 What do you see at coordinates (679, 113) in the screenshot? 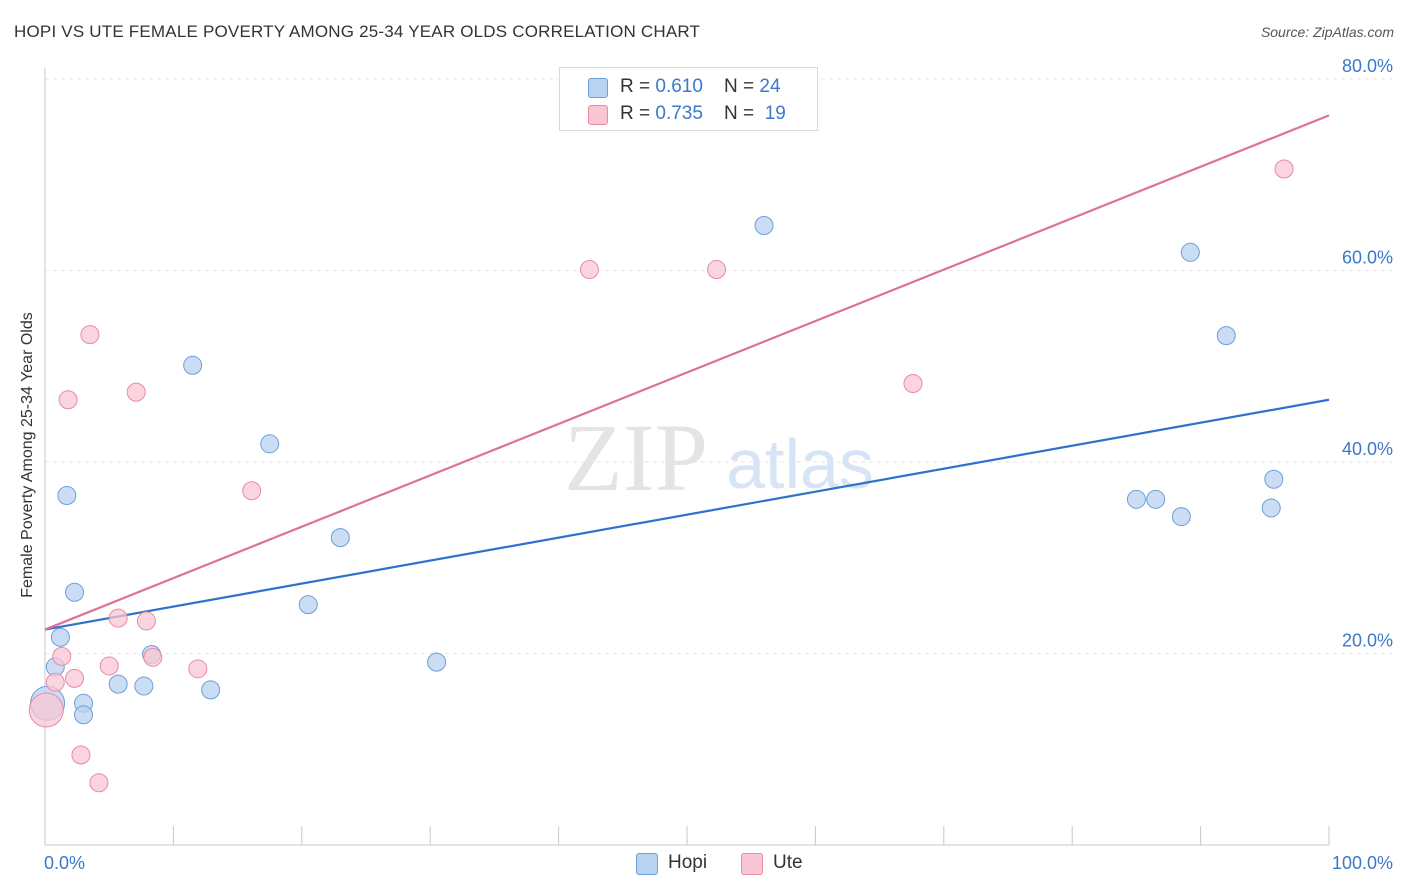
I see `ute-r-value: 0.735` at bounding box center [679, 113].